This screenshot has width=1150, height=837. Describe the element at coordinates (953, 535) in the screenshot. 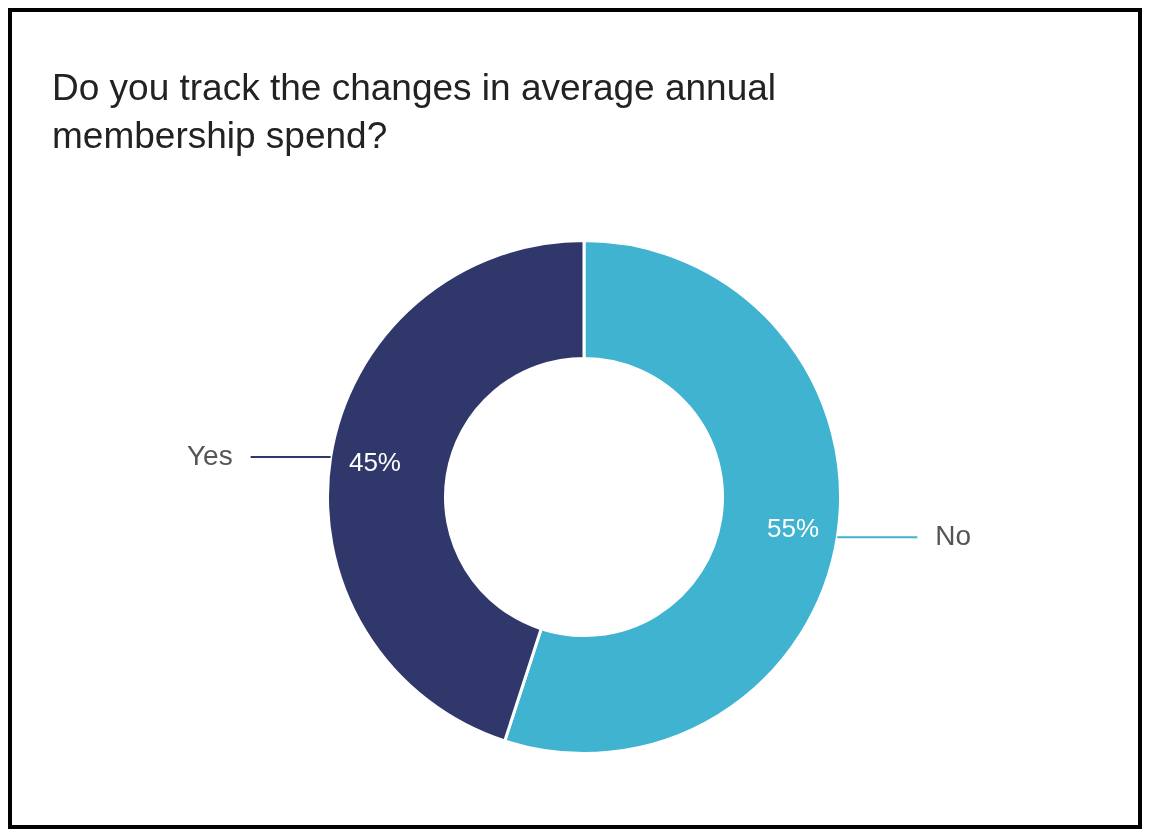

I see `slice-label: No` at that location.